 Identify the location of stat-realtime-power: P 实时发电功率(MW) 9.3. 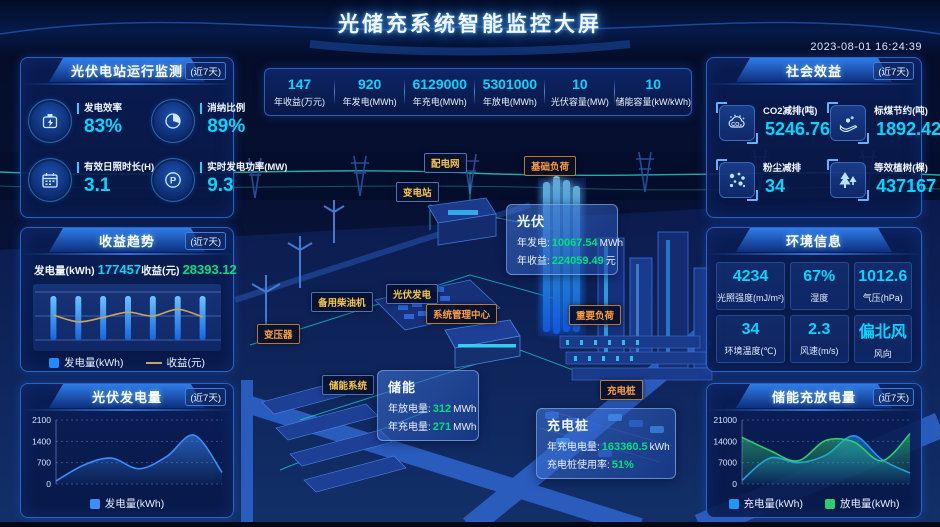
(220, 179).